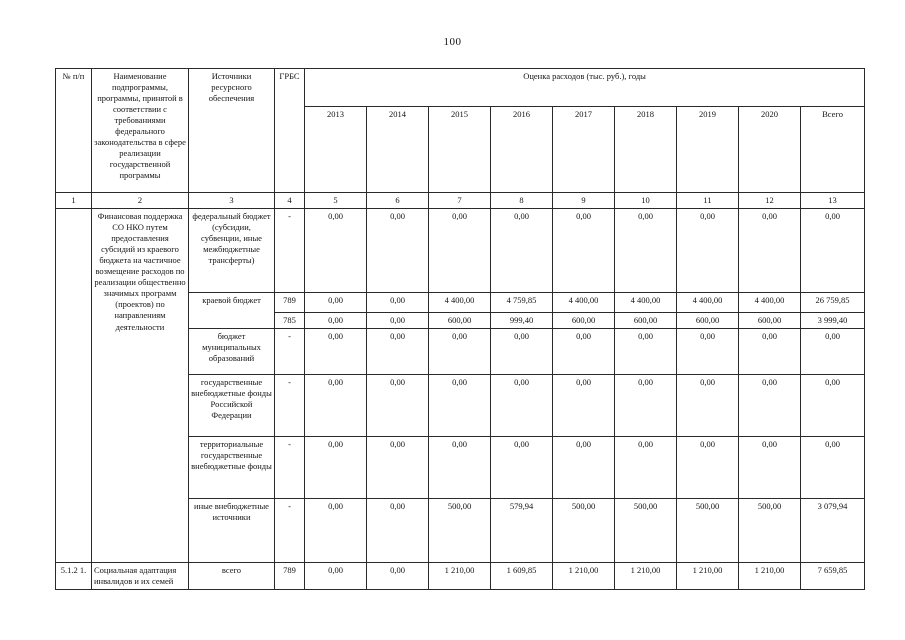 Image resolution: width=905 pixels, height=640 pixels. I want to click on grbs-cell: 789, so click(289, 576).